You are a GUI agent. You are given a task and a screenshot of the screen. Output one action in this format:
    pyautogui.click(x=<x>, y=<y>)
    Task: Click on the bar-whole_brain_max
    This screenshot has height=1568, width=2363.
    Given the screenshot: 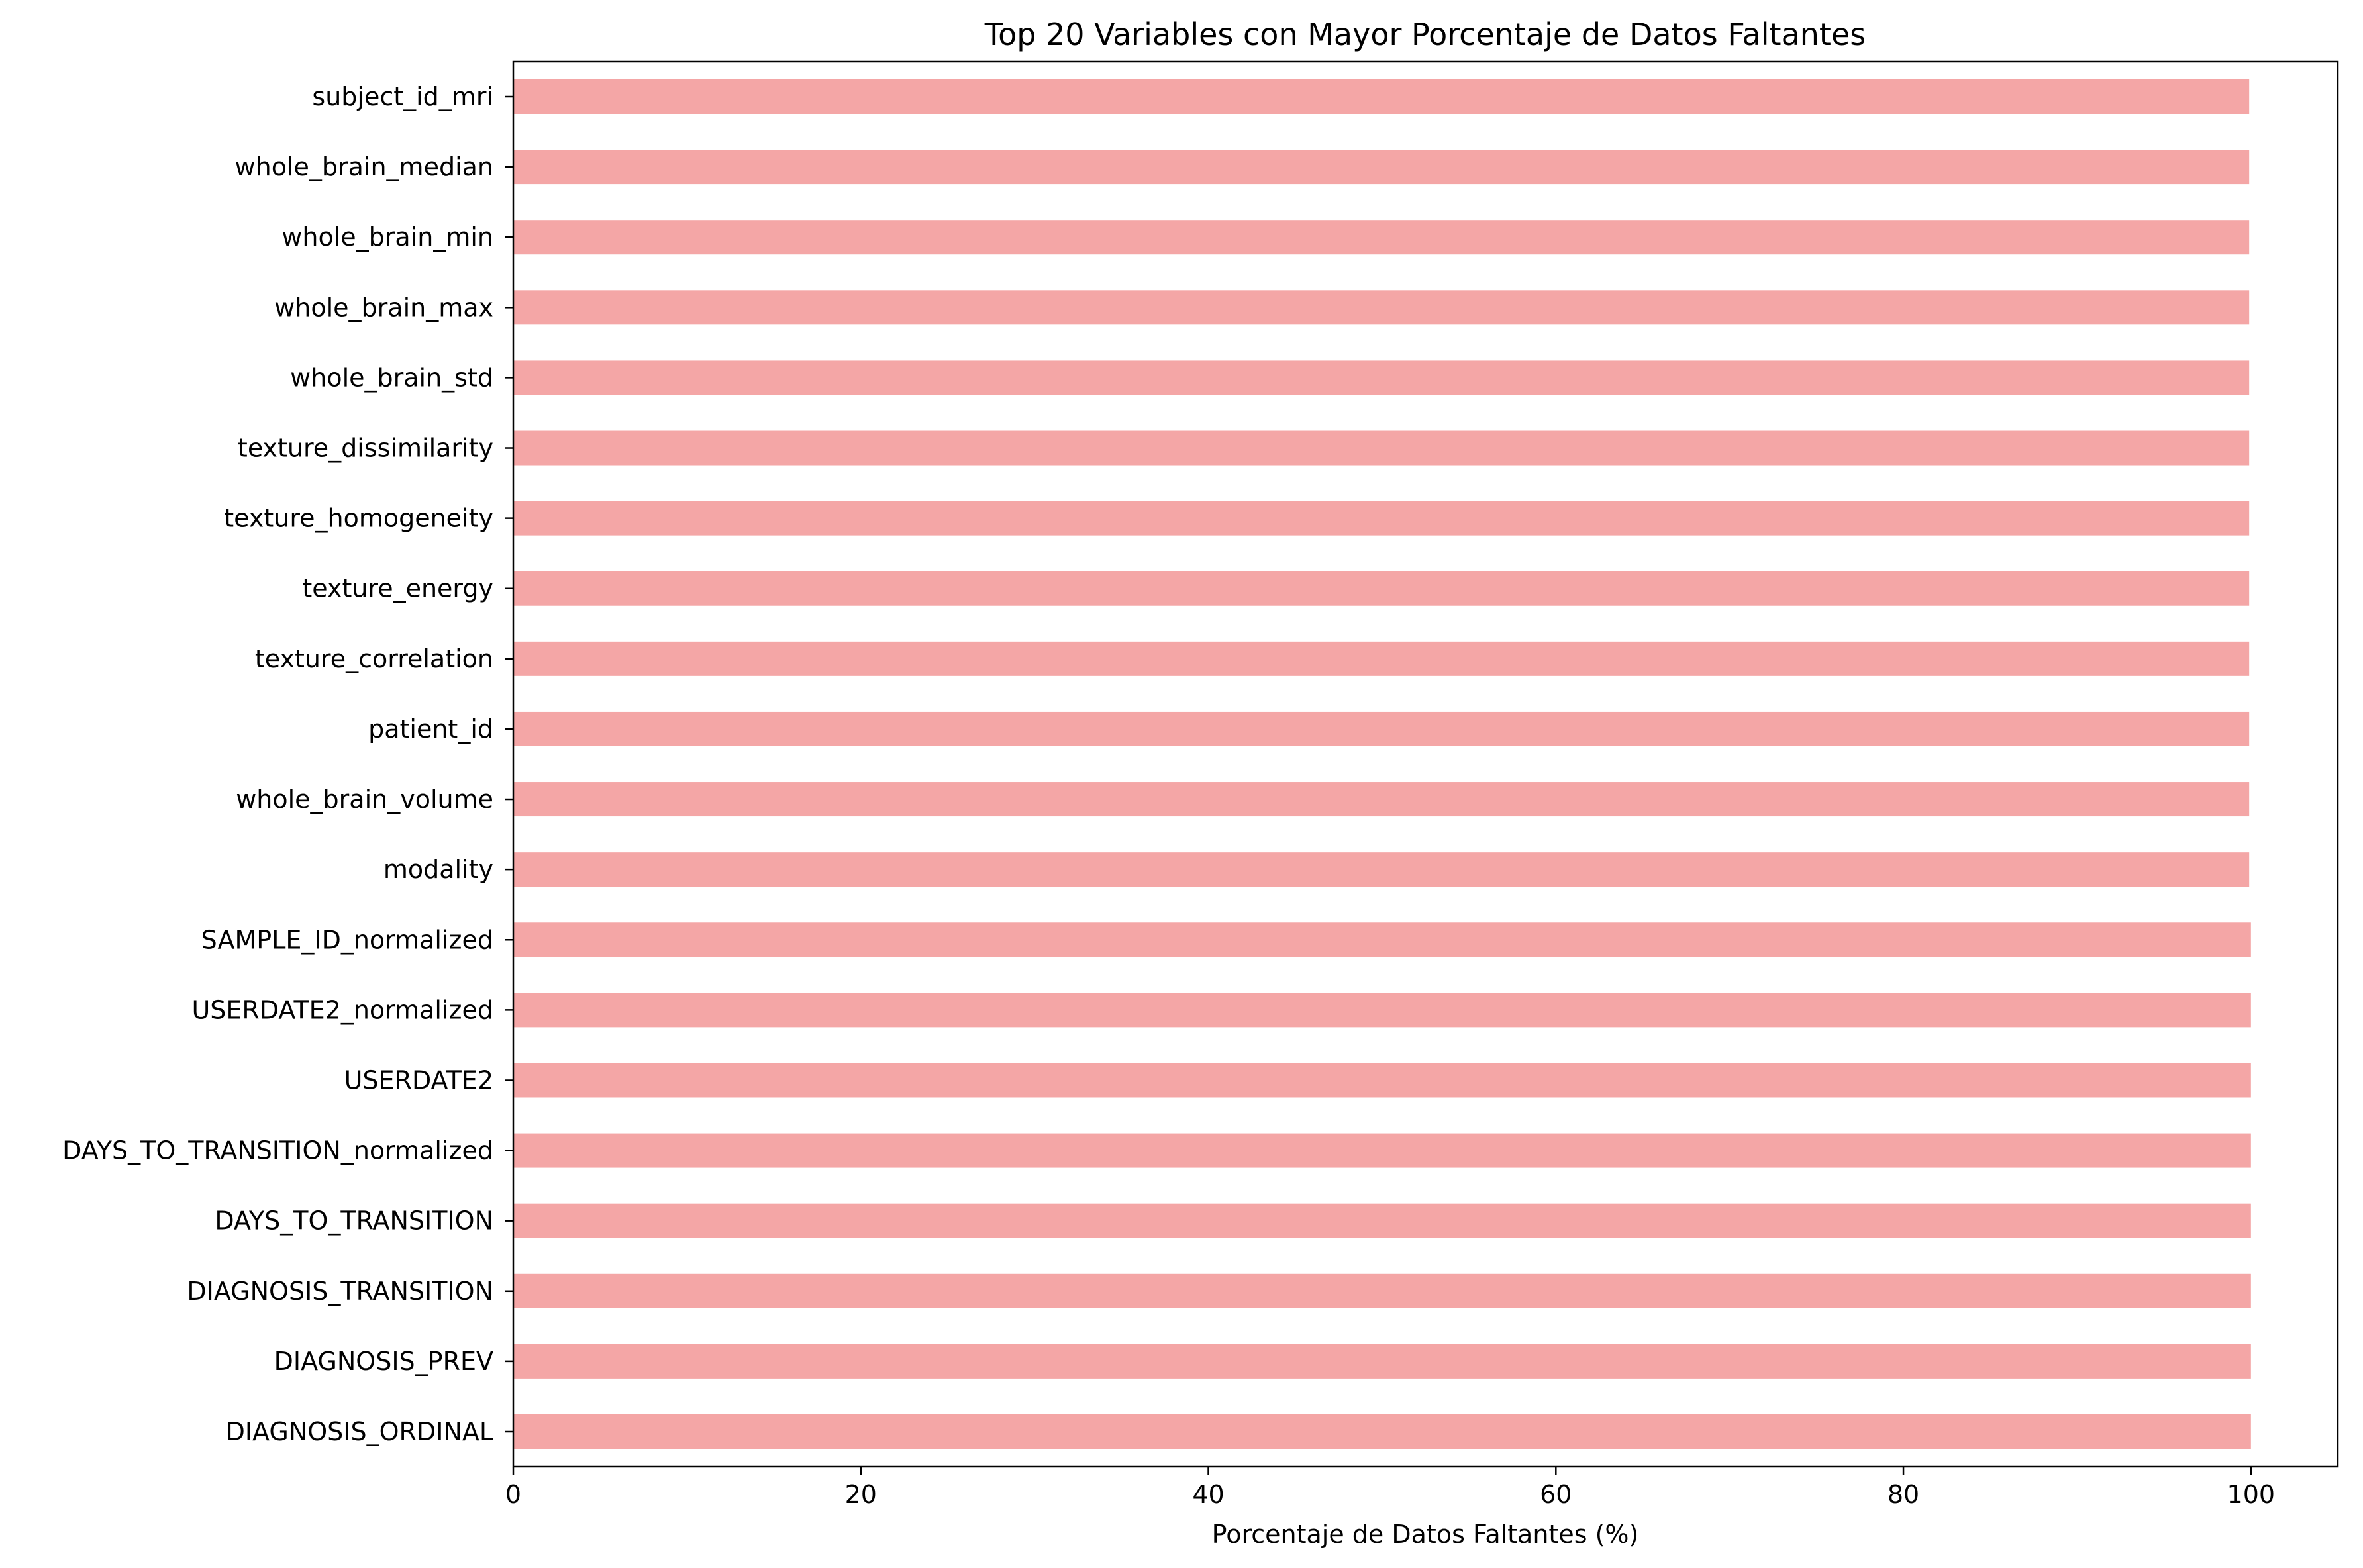 What is the action you would take?
    pyautogui.click(x=1381, y=307)
    